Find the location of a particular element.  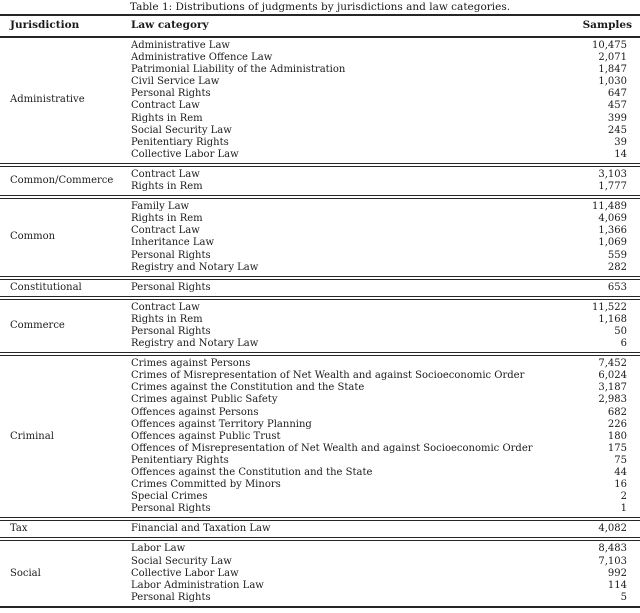

samples-cell: 1,366 is located at coordinates (612, 231).